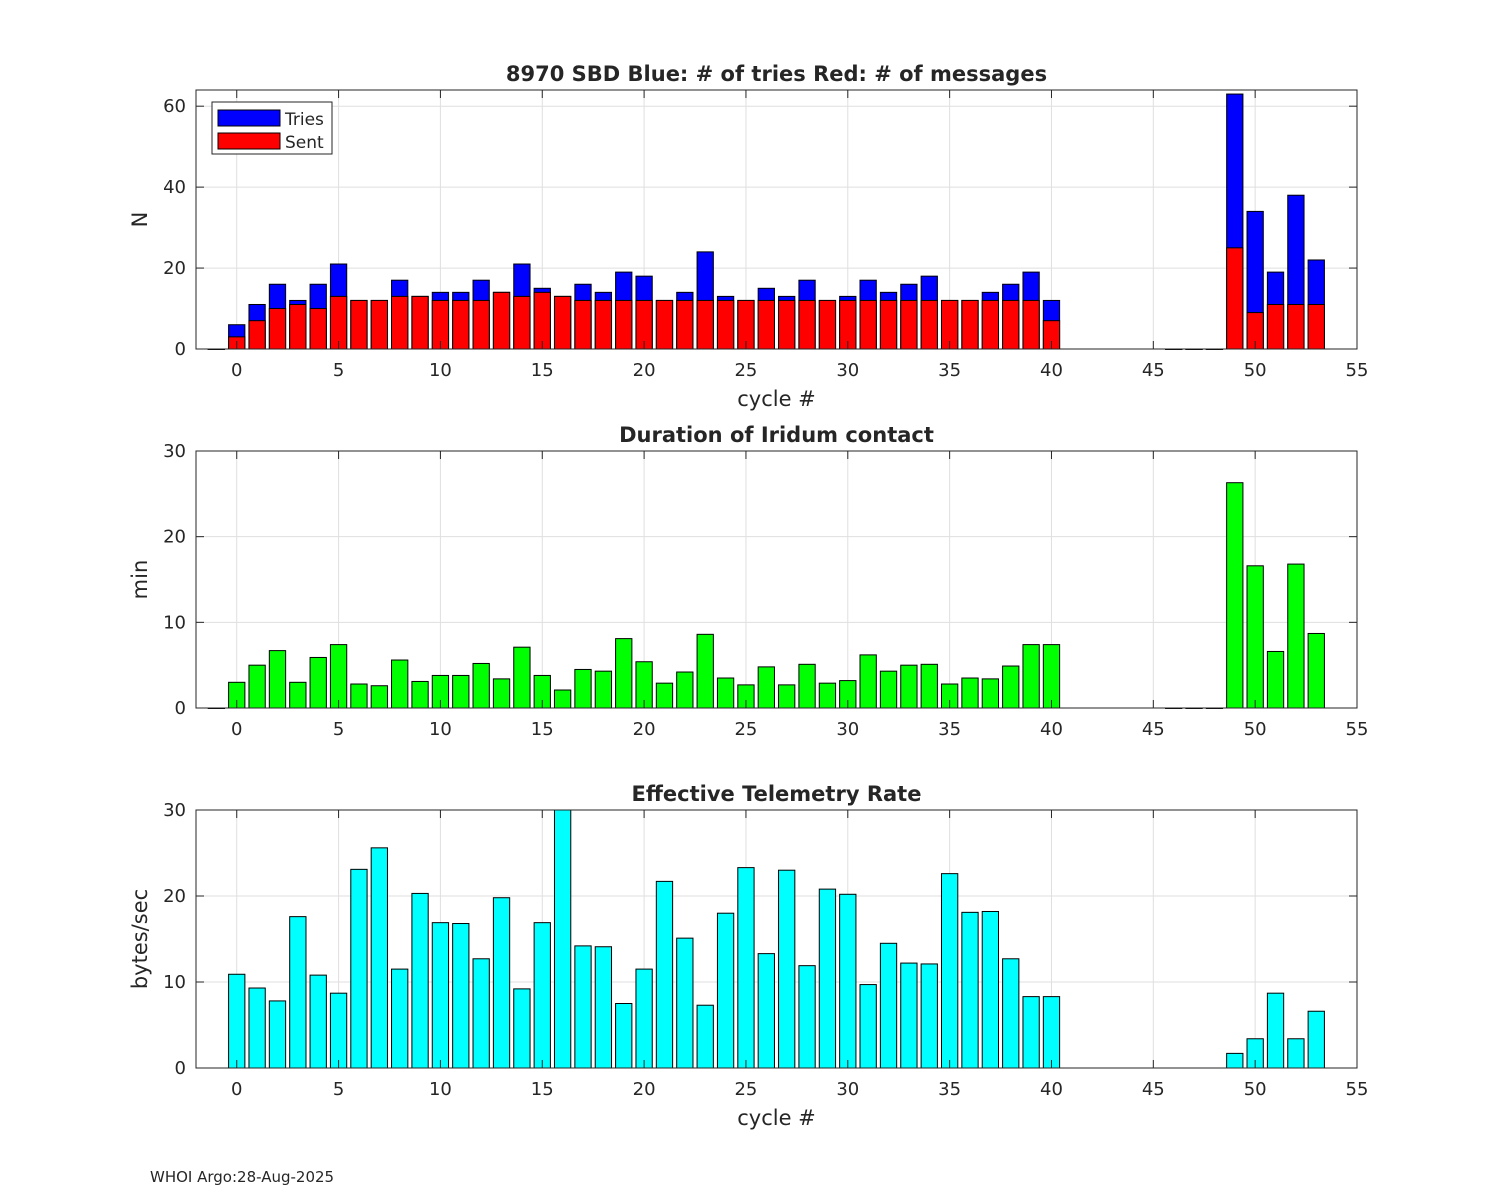 The image size is (1500, 1200). I want to click on x-tick-label: 20, so click(644, 729).